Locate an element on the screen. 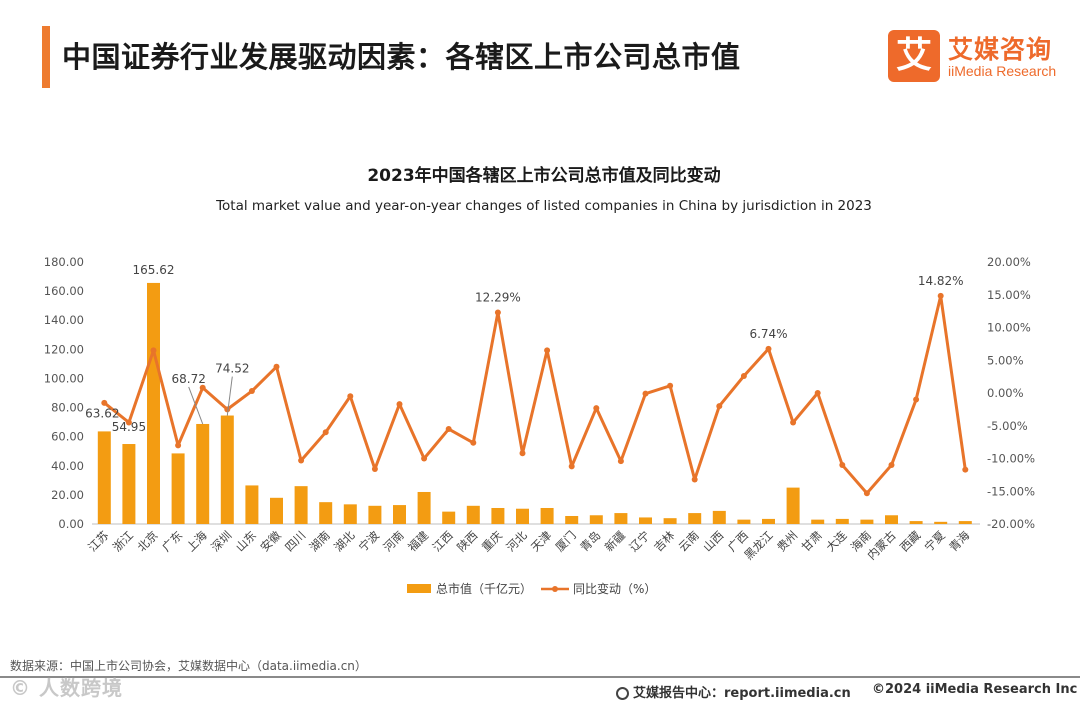 This screenshot has width=1080, height=702. yoy-point-青海 is located at coordinates (965, 469).